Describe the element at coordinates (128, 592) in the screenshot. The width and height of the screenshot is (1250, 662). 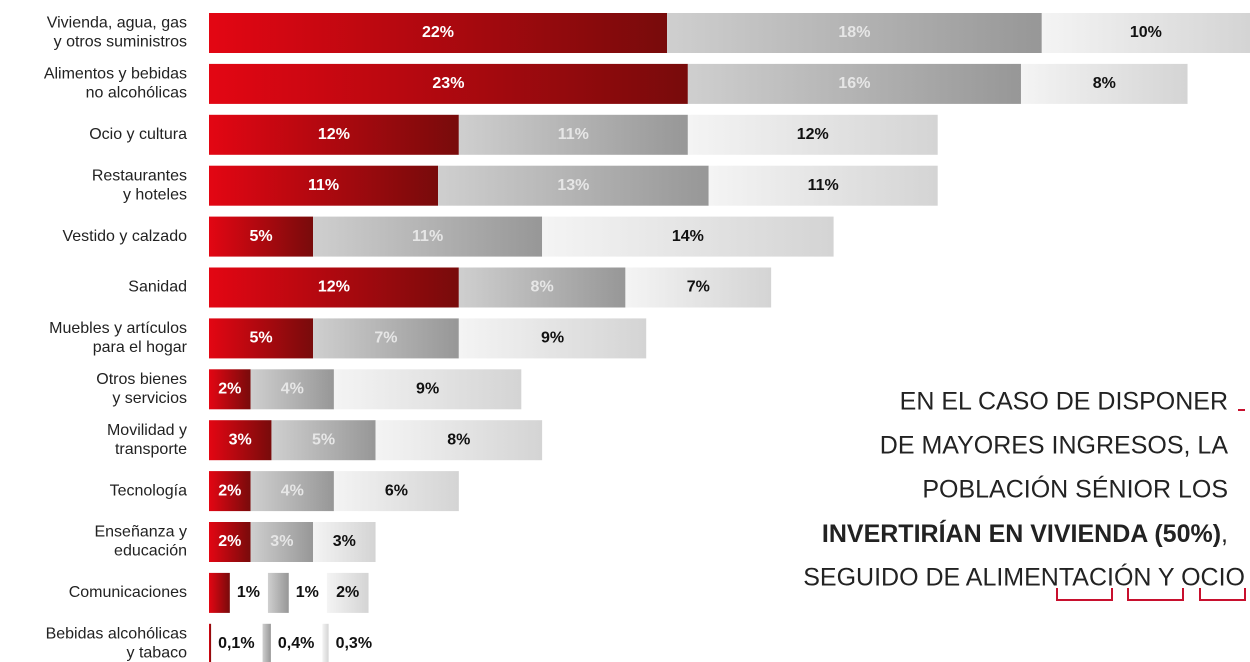
I see `category-label: Comunicaciones` at that location.